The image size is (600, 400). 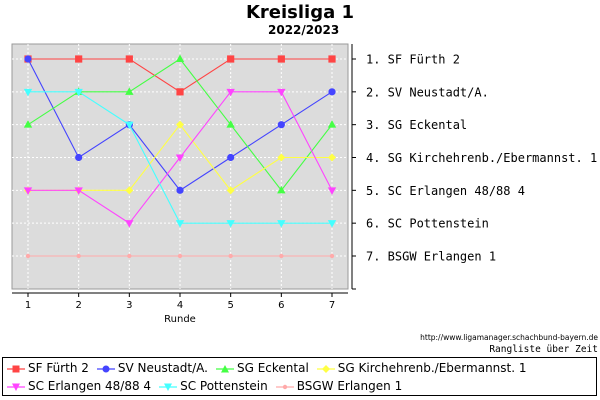 I want to click on legend-item: BSGW Erlangen 1, so click(x=339, y=386).